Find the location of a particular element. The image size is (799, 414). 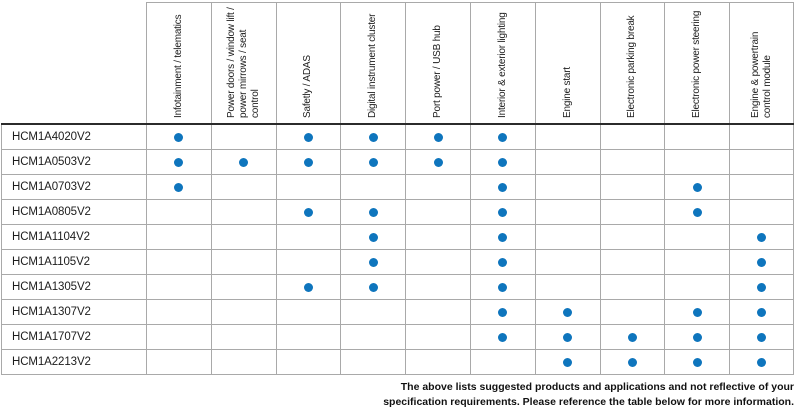

column-header-3: Safetly / ADAS is located at coordinates (308, 62).